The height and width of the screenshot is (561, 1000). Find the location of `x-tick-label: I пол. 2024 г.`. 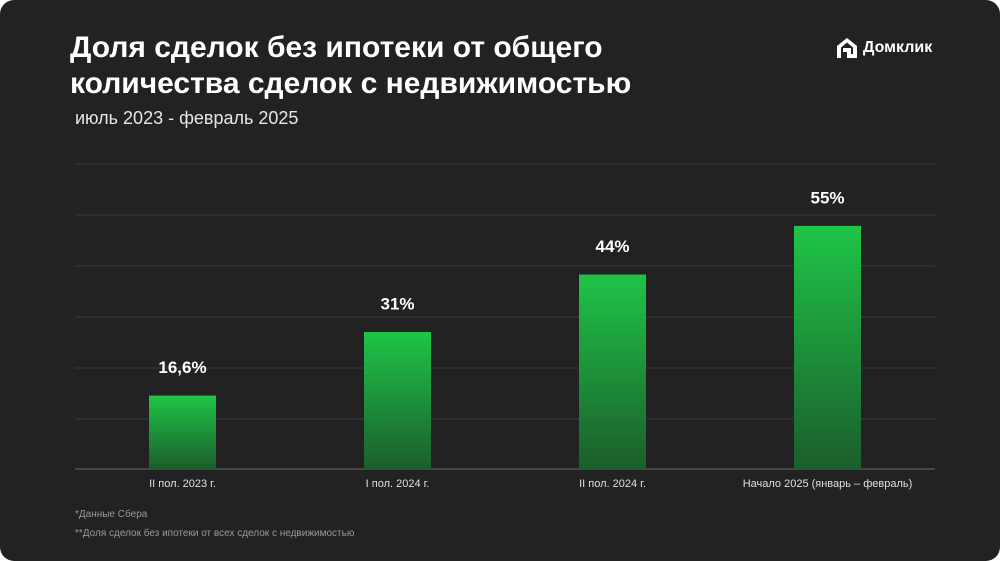

x-tick-label: I пол. 2024 г. is located at coordinates (398, 484).